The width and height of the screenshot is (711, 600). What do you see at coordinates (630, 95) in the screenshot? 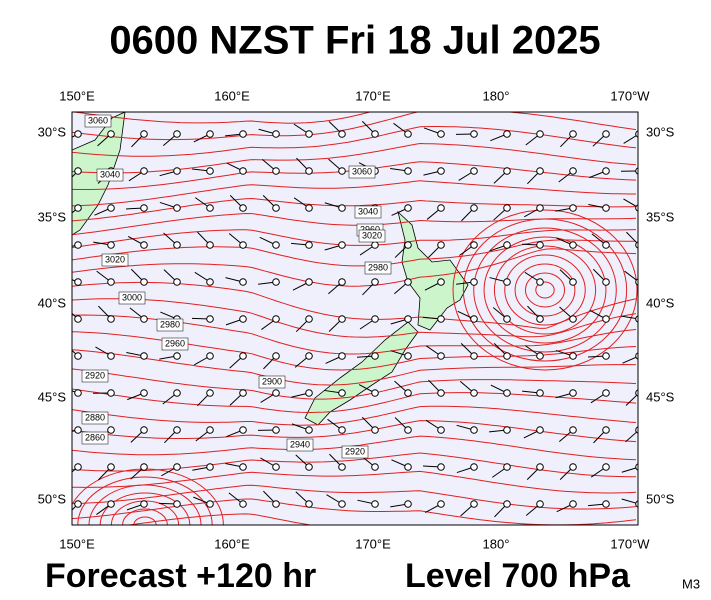
I see `lon-label-top: 170°W` at bounding box center [630, 95].